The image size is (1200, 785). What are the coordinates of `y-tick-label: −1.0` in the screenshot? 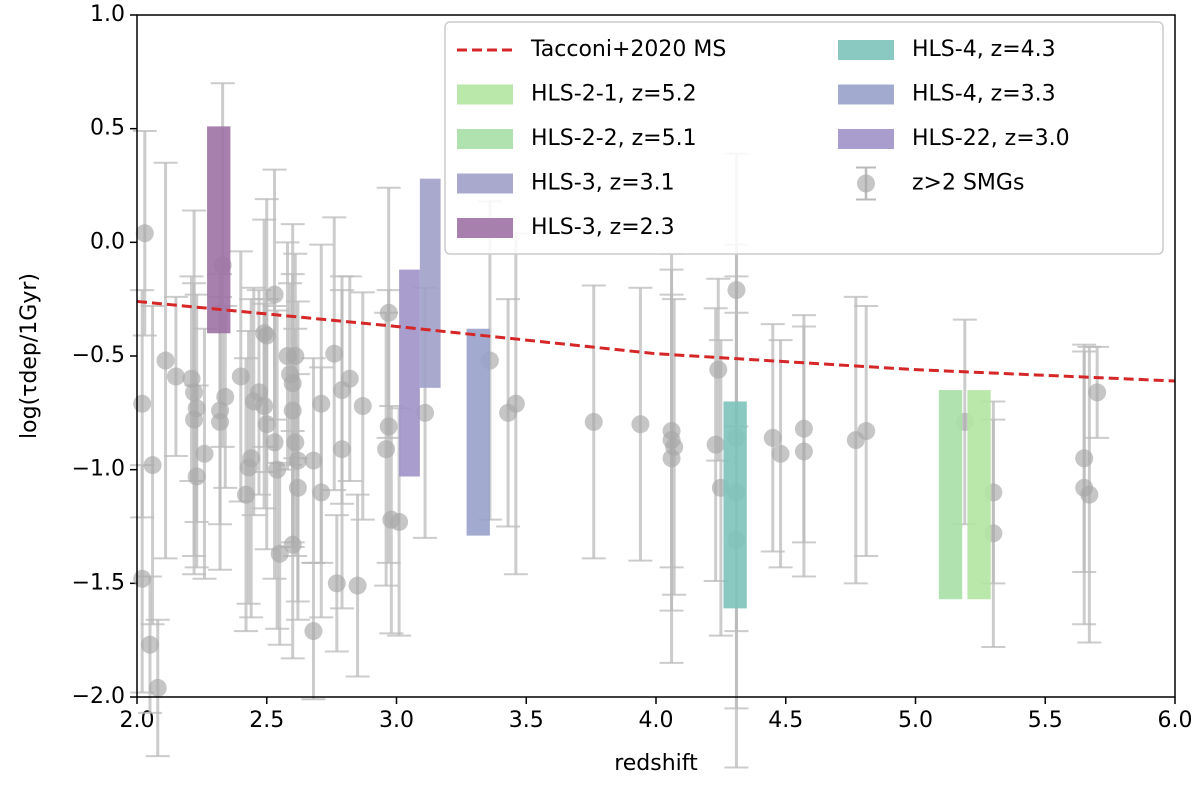 It's located at (98, 469).